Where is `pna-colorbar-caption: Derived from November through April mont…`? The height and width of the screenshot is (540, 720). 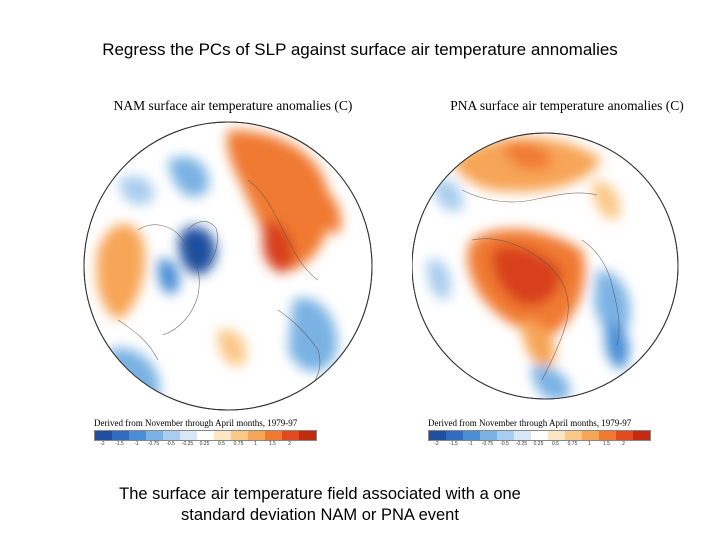 pna-colorbar-caption: Derived from November through April mont… is located at coordinates (530, 423).